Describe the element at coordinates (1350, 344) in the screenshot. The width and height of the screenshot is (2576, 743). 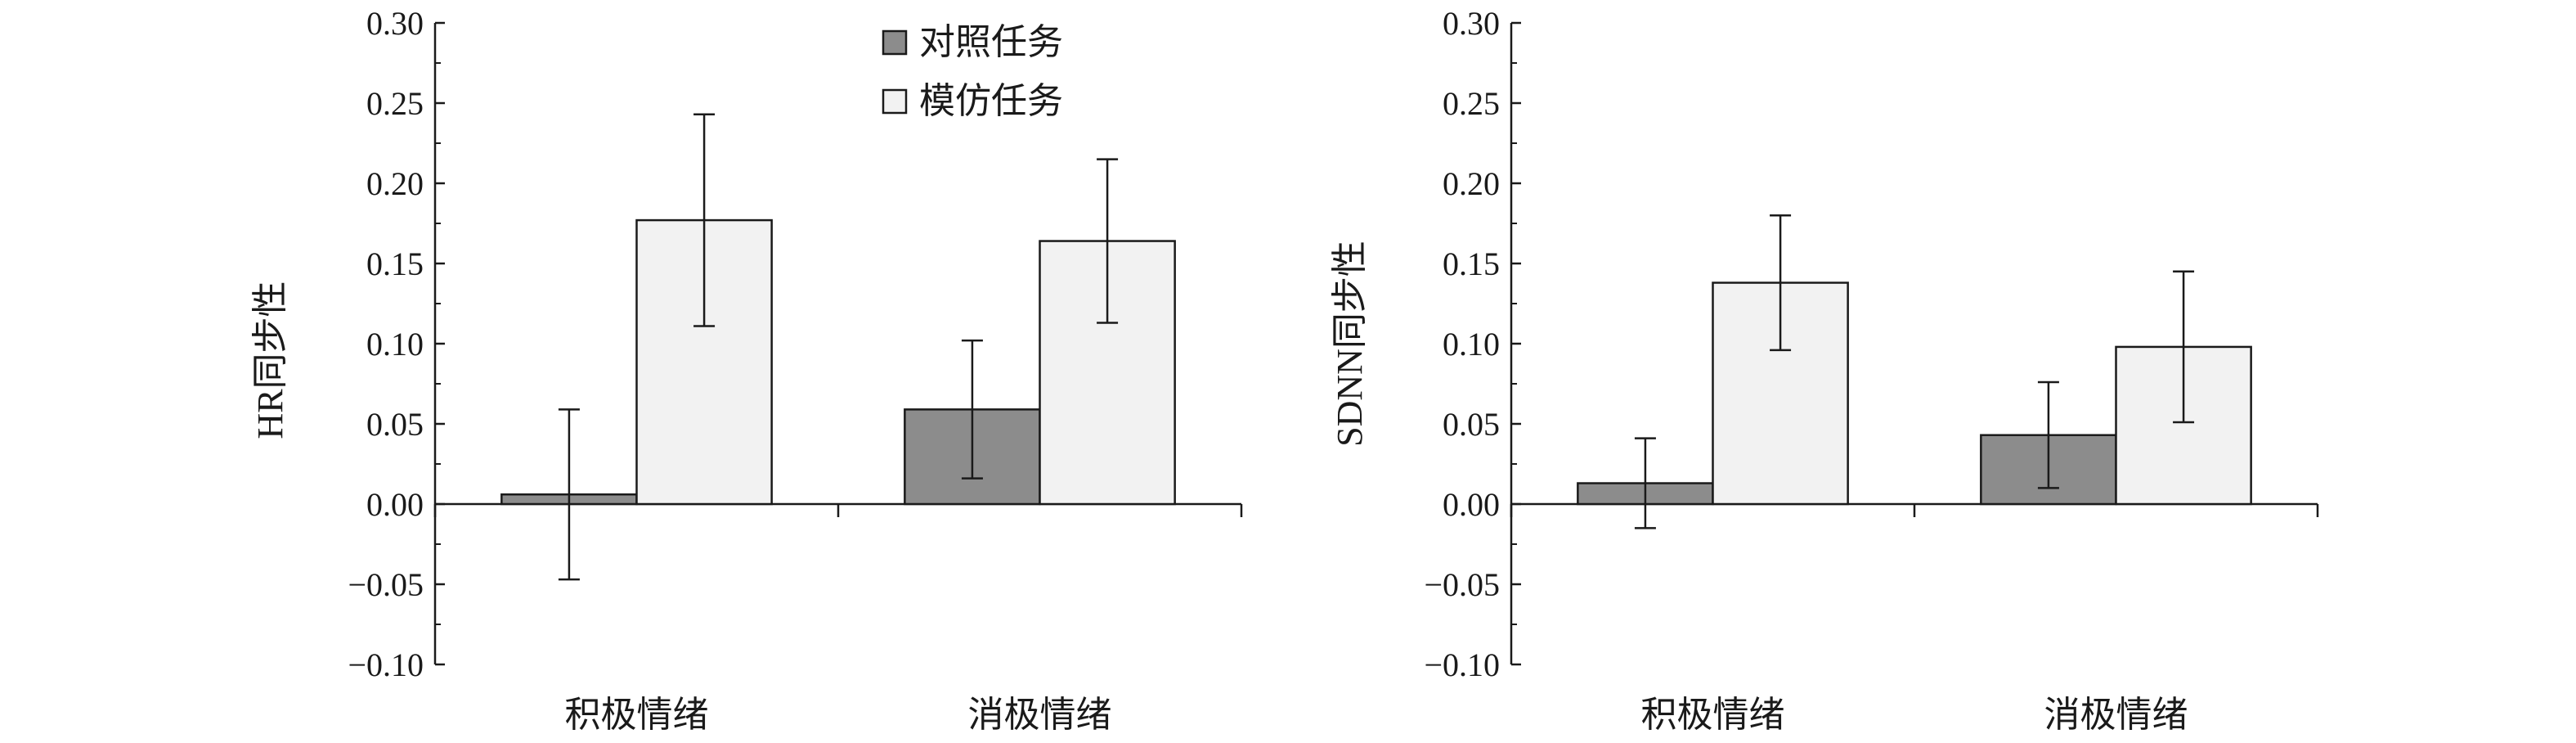
I see `y-axis-title: SDNN同步性` at that location.